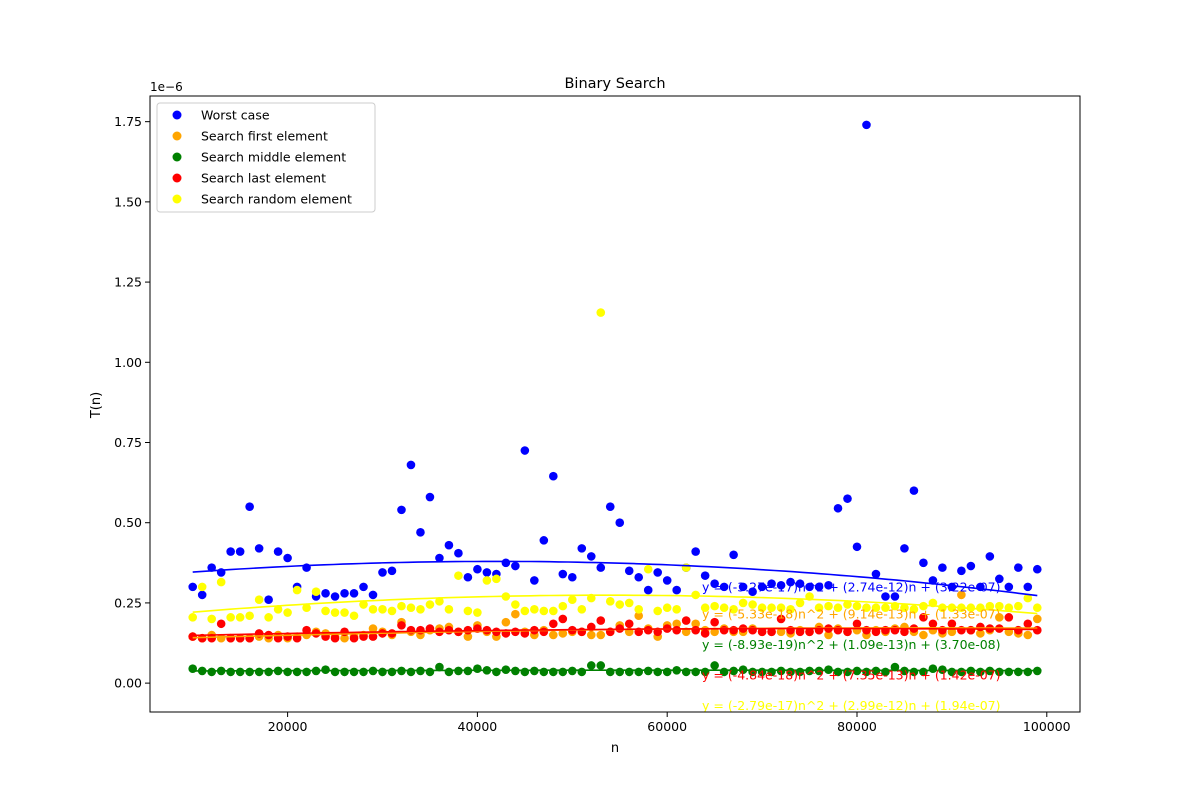 This screenshot has height=800, width=1200. I want to click on legend-label: Search random element, so click(276, 199).